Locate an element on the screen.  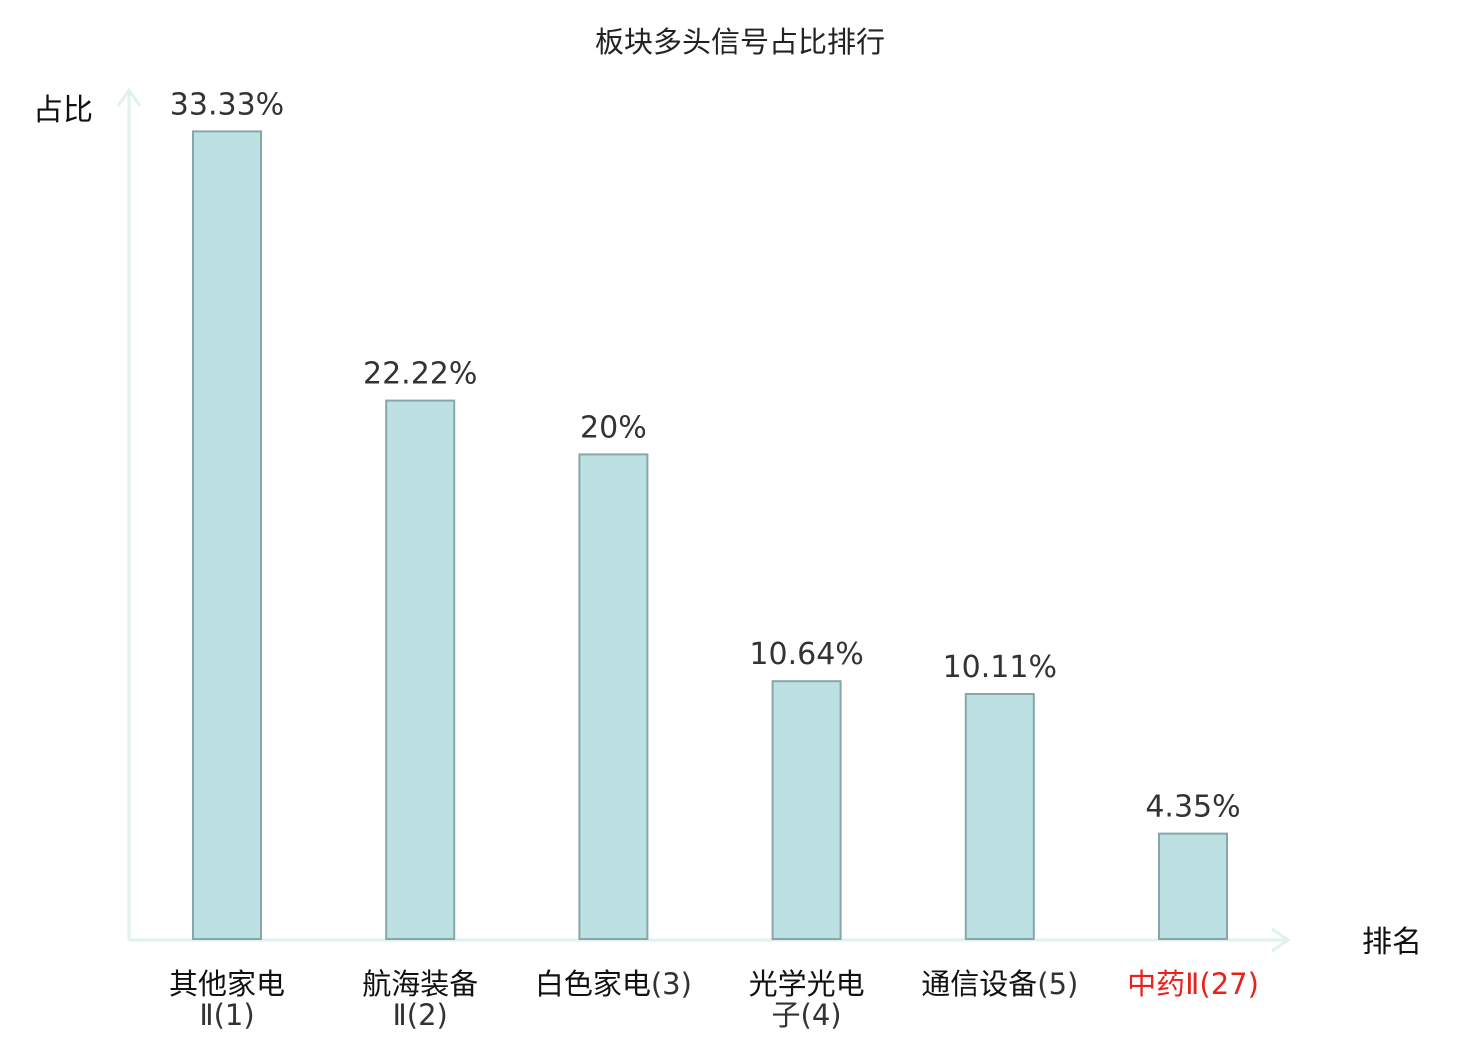
category-rank-5: (5) is located at coordinates (1057, 984).